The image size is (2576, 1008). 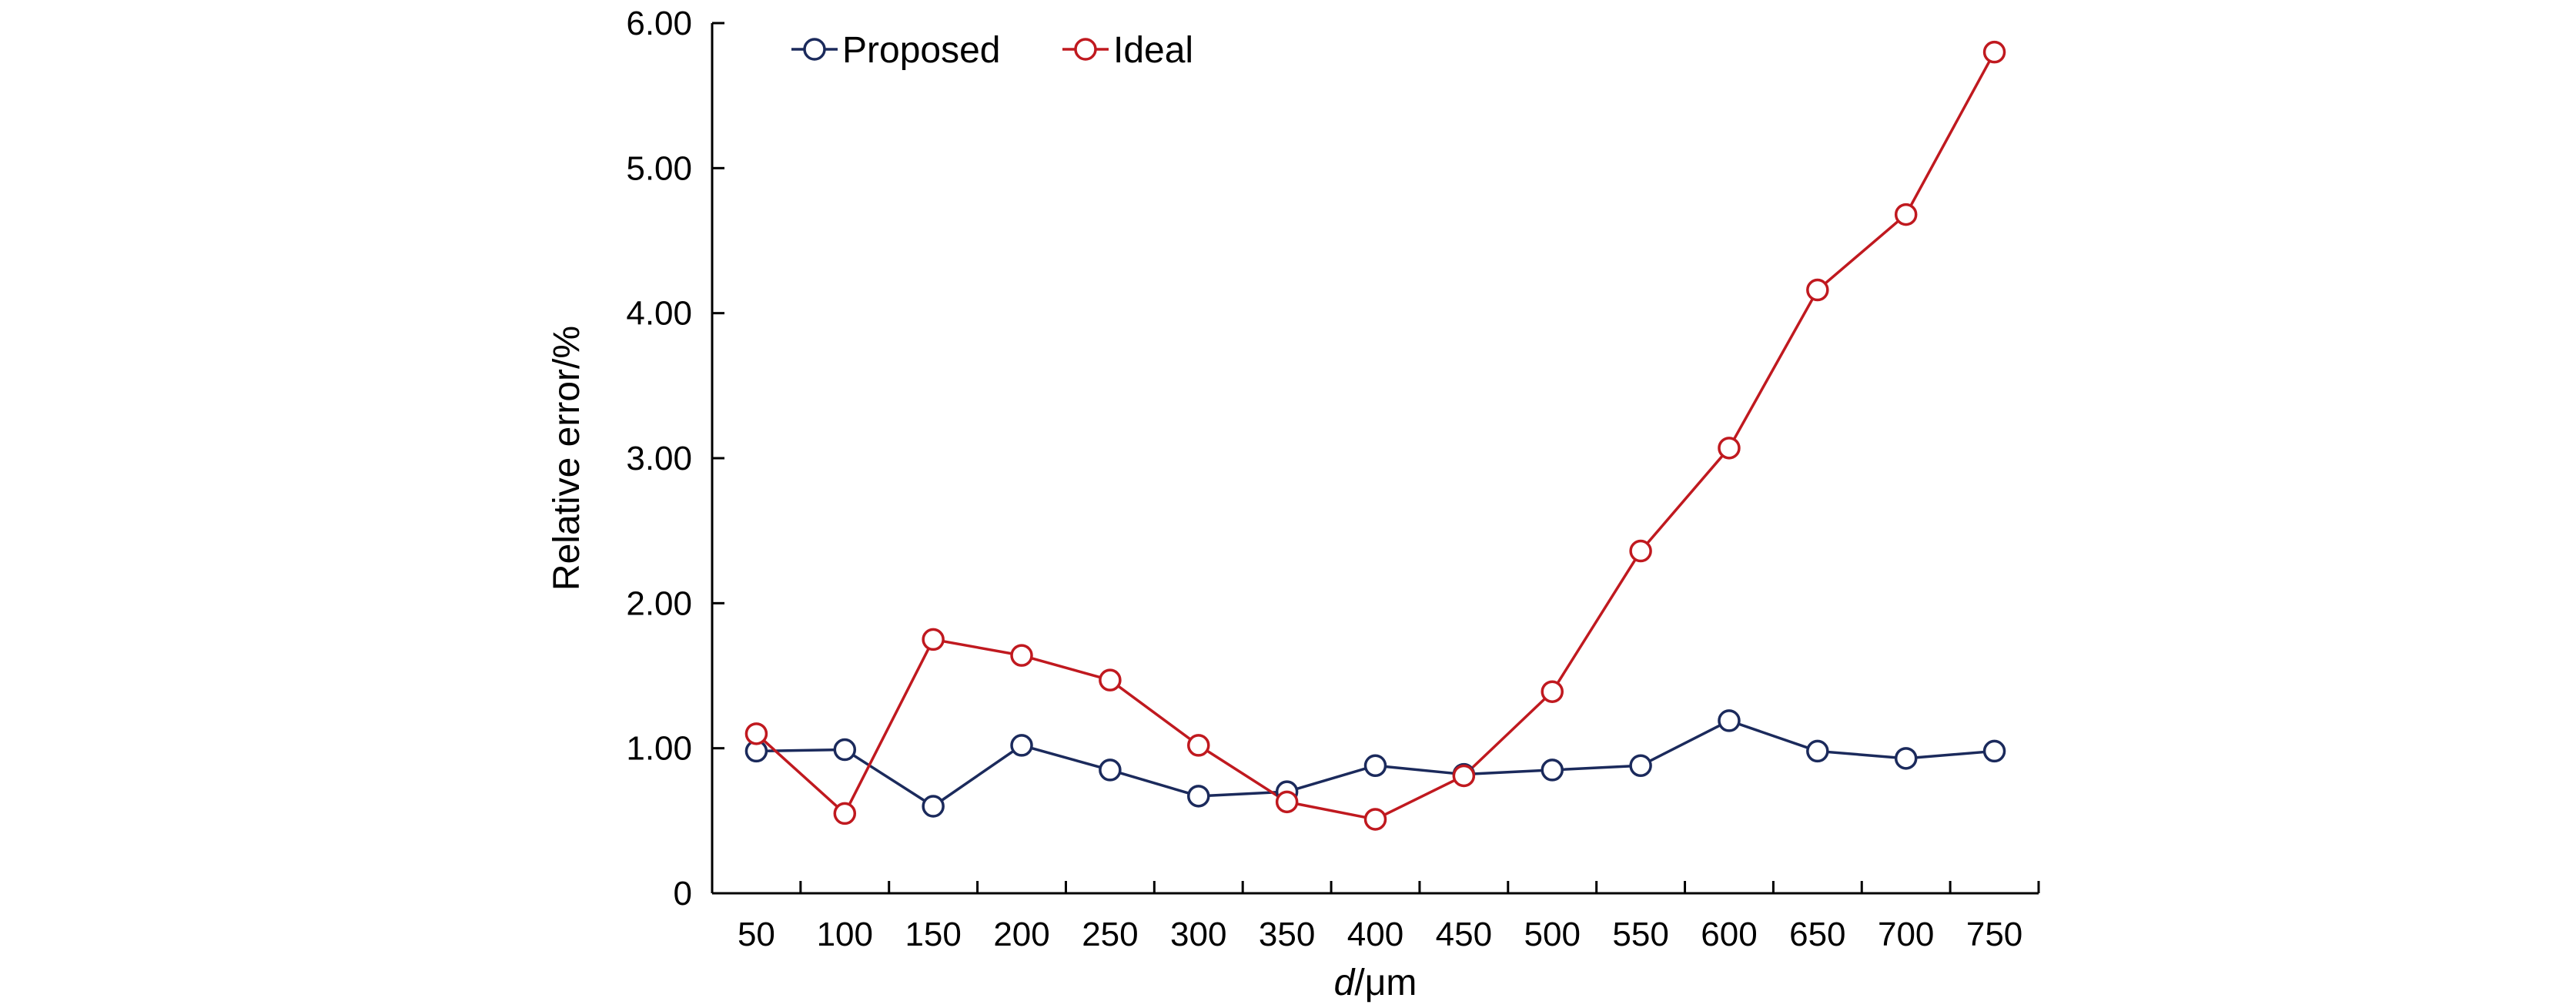 What do you see at coordinates (1153, 50) in the screenshot?
I see `legend-label-ideal: Ideal` at bounding box center [1153, 50].